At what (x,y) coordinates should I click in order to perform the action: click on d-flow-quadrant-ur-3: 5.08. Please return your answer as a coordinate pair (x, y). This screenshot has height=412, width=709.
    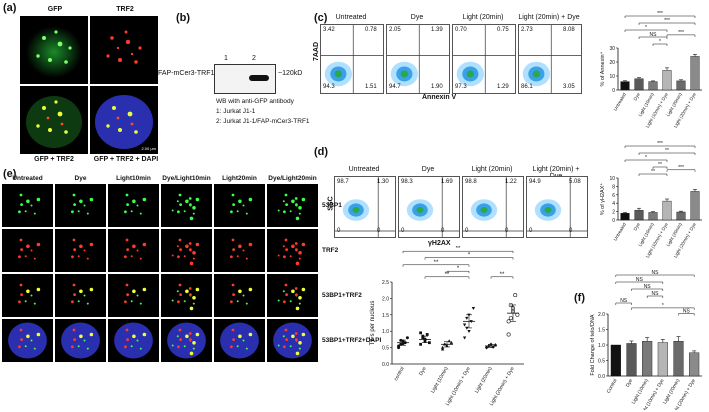
    Looking at the image, I should click on (575, 182).